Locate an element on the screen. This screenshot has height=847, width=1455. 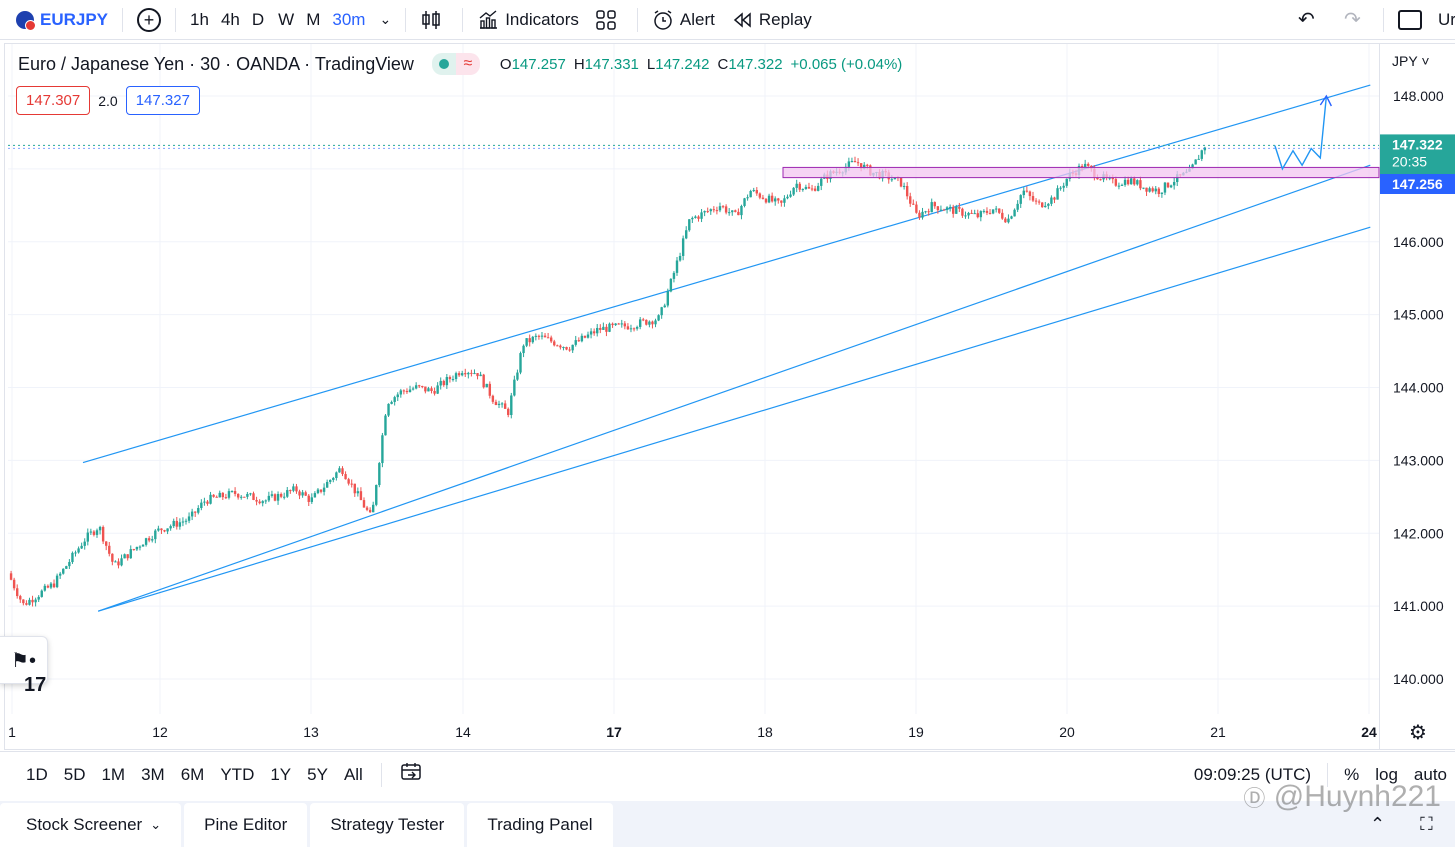
symbol-search: EURJPY is located at coordinates (58, 20).